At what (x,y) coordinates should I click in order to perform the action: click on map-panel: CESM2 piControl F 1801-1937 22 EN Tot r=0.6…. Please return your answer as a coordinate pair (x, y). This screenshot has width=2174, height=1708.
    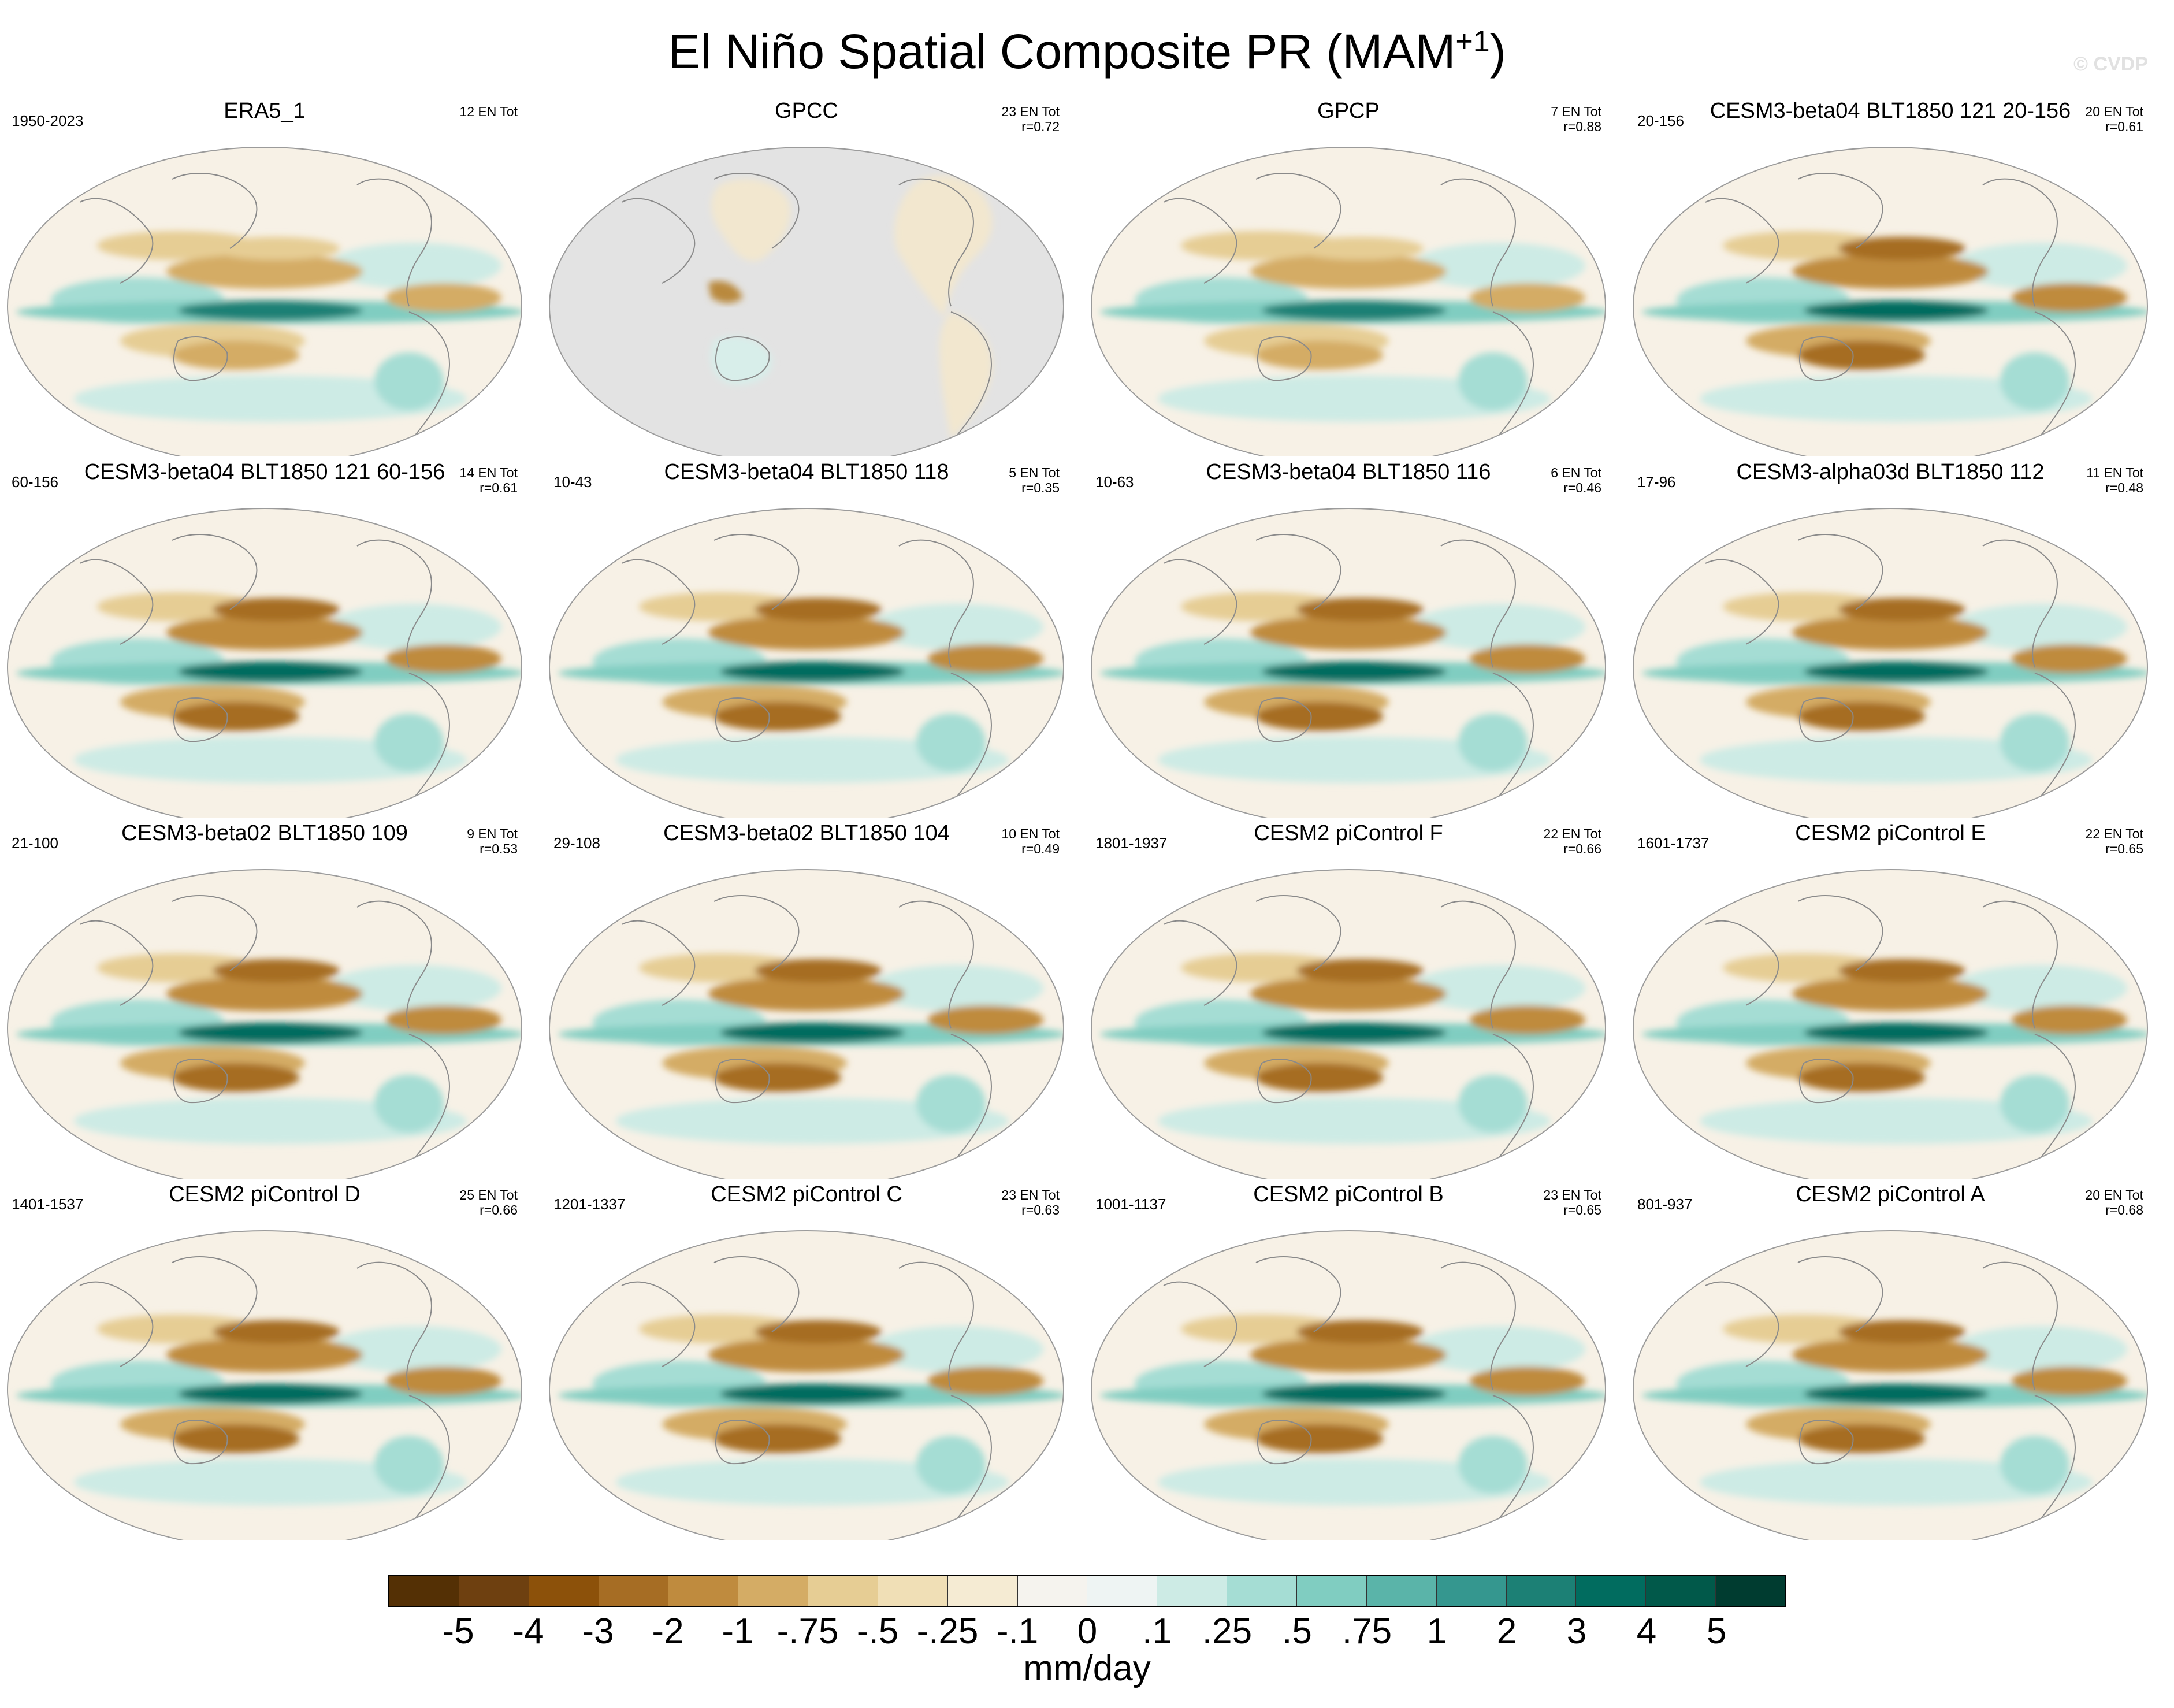
    Looking at the image, I should click on (1348, 999).